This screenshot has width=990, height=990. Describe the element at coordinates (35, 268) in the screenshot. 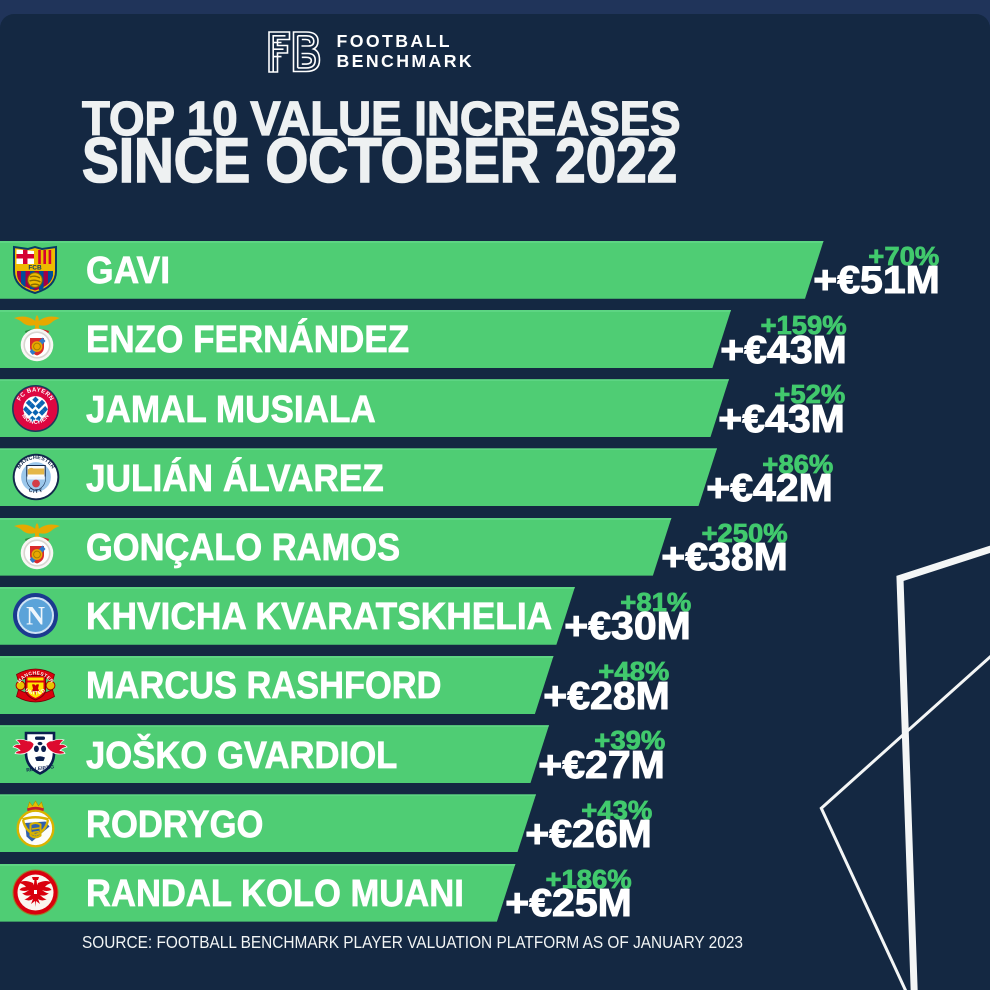

I see `svg-text: FCB` at that location.